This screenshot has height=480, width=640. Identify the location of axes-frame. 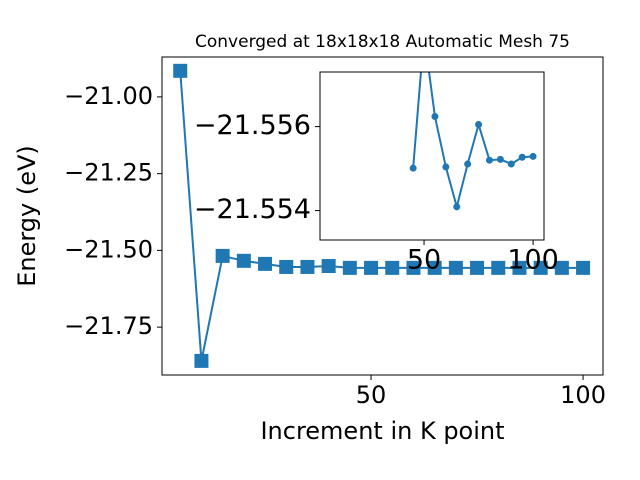
(432, 156).